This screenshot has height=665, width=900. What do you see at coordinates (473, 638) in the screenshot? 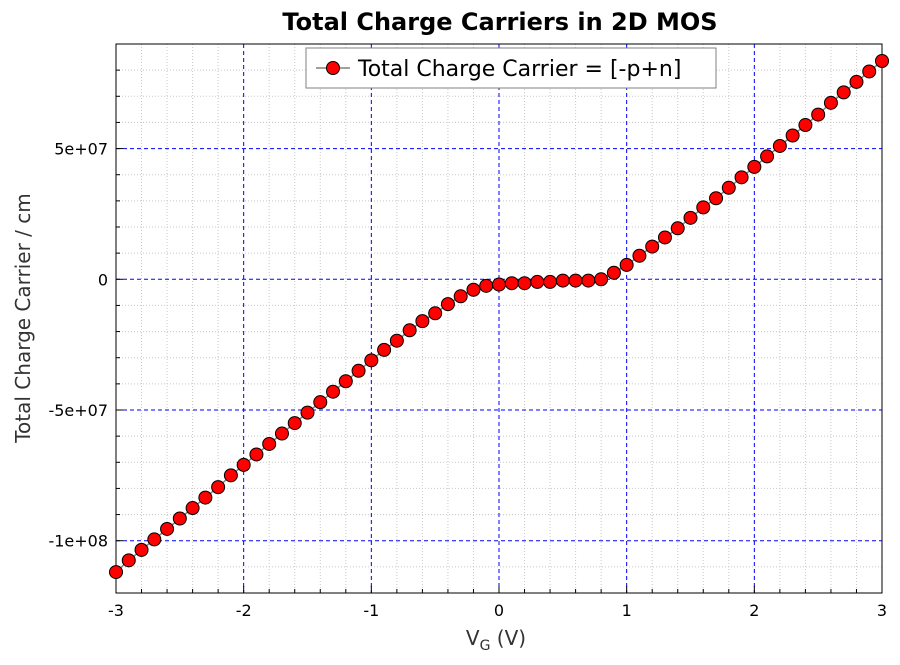
I see `x-axis-label-main: V` at bounding box center [473, 638].